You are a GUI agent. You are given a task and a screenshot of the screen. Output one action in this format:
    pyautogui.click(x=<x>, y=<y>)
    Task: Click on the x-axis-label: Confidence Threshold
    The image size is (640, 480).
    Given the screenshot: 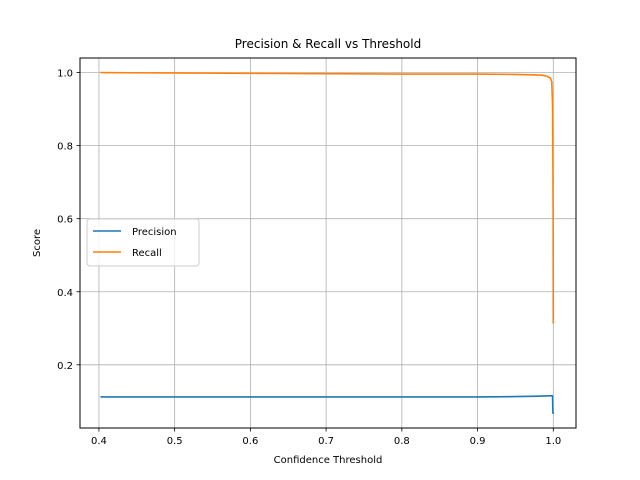 What is the action you would take?
    pyautogui.click(x=328, y=460)
    